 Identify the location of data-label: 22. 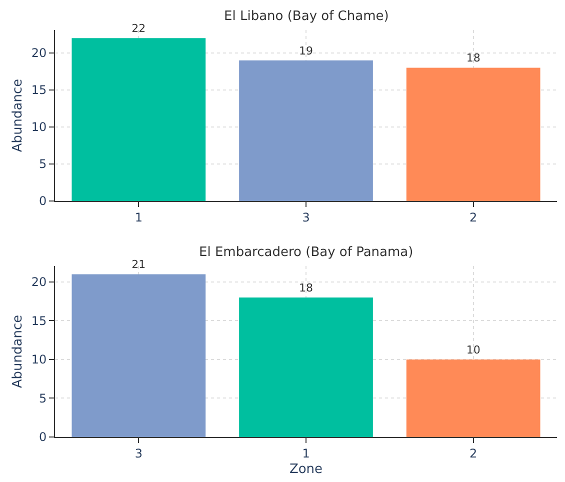
(139, 29).